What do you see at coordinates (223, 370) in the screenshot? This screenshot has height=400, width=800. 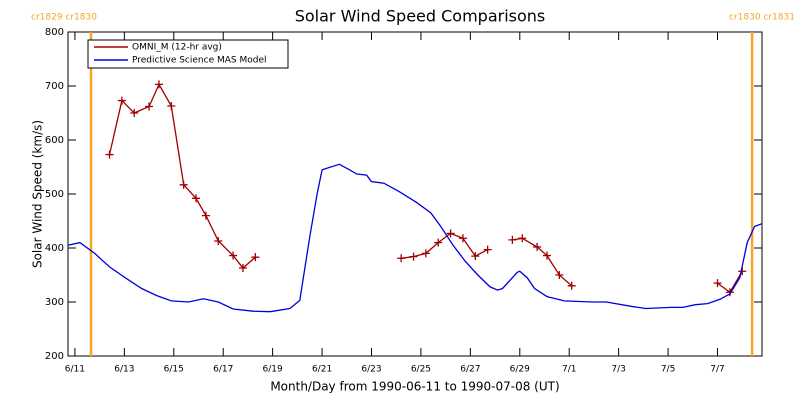 I see `x-tick-label: 6/17` at bounding box center [223, 370].